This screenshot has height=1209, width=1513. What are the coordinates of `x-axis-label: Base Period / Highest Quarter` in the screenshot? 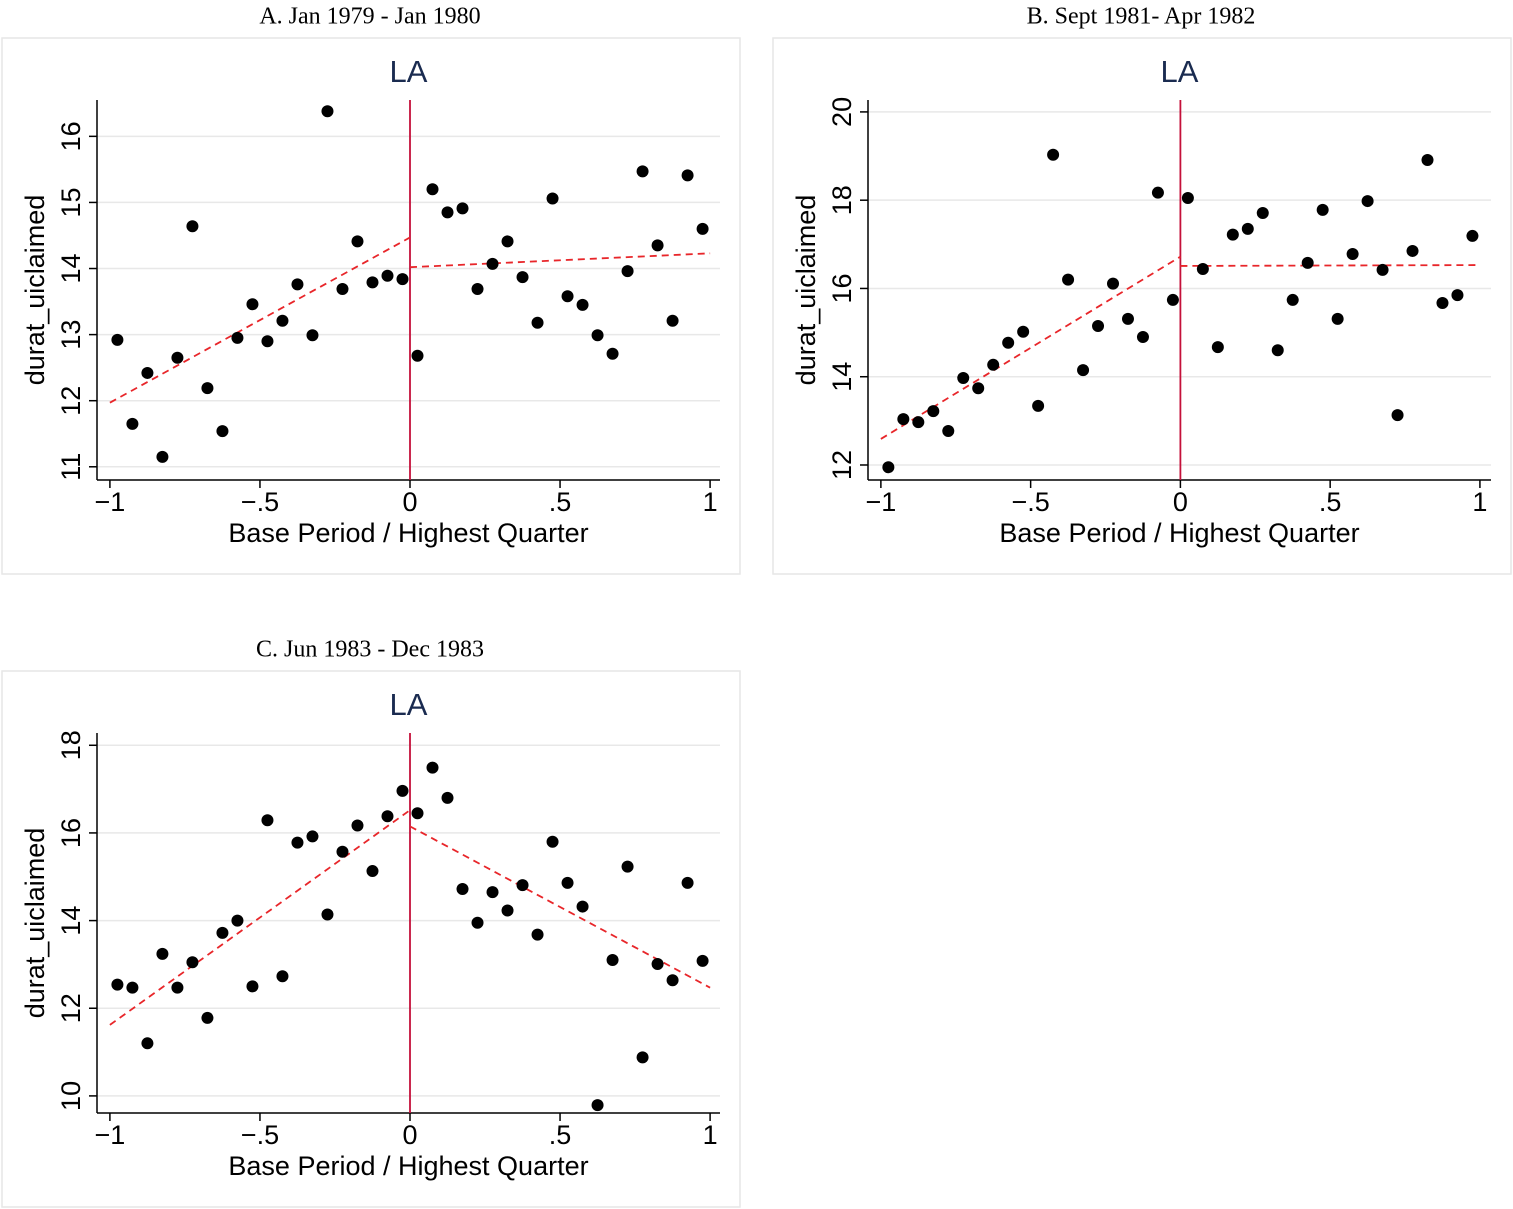 It's located at (408, 1166).